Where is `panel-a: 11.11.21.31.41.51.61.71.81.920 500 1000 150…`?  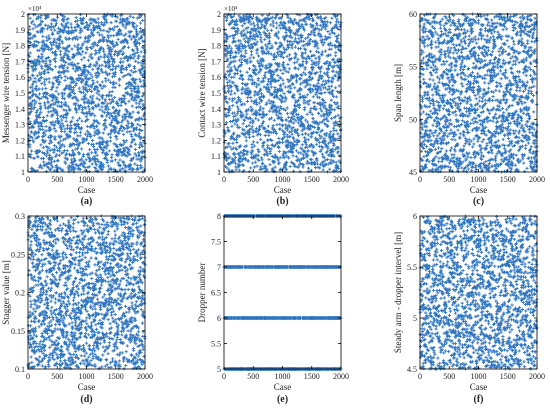 panel-a: 11.11.21.31.41.51.61.71.81.920 500 1000 150… is located at coordinates (77, 106).